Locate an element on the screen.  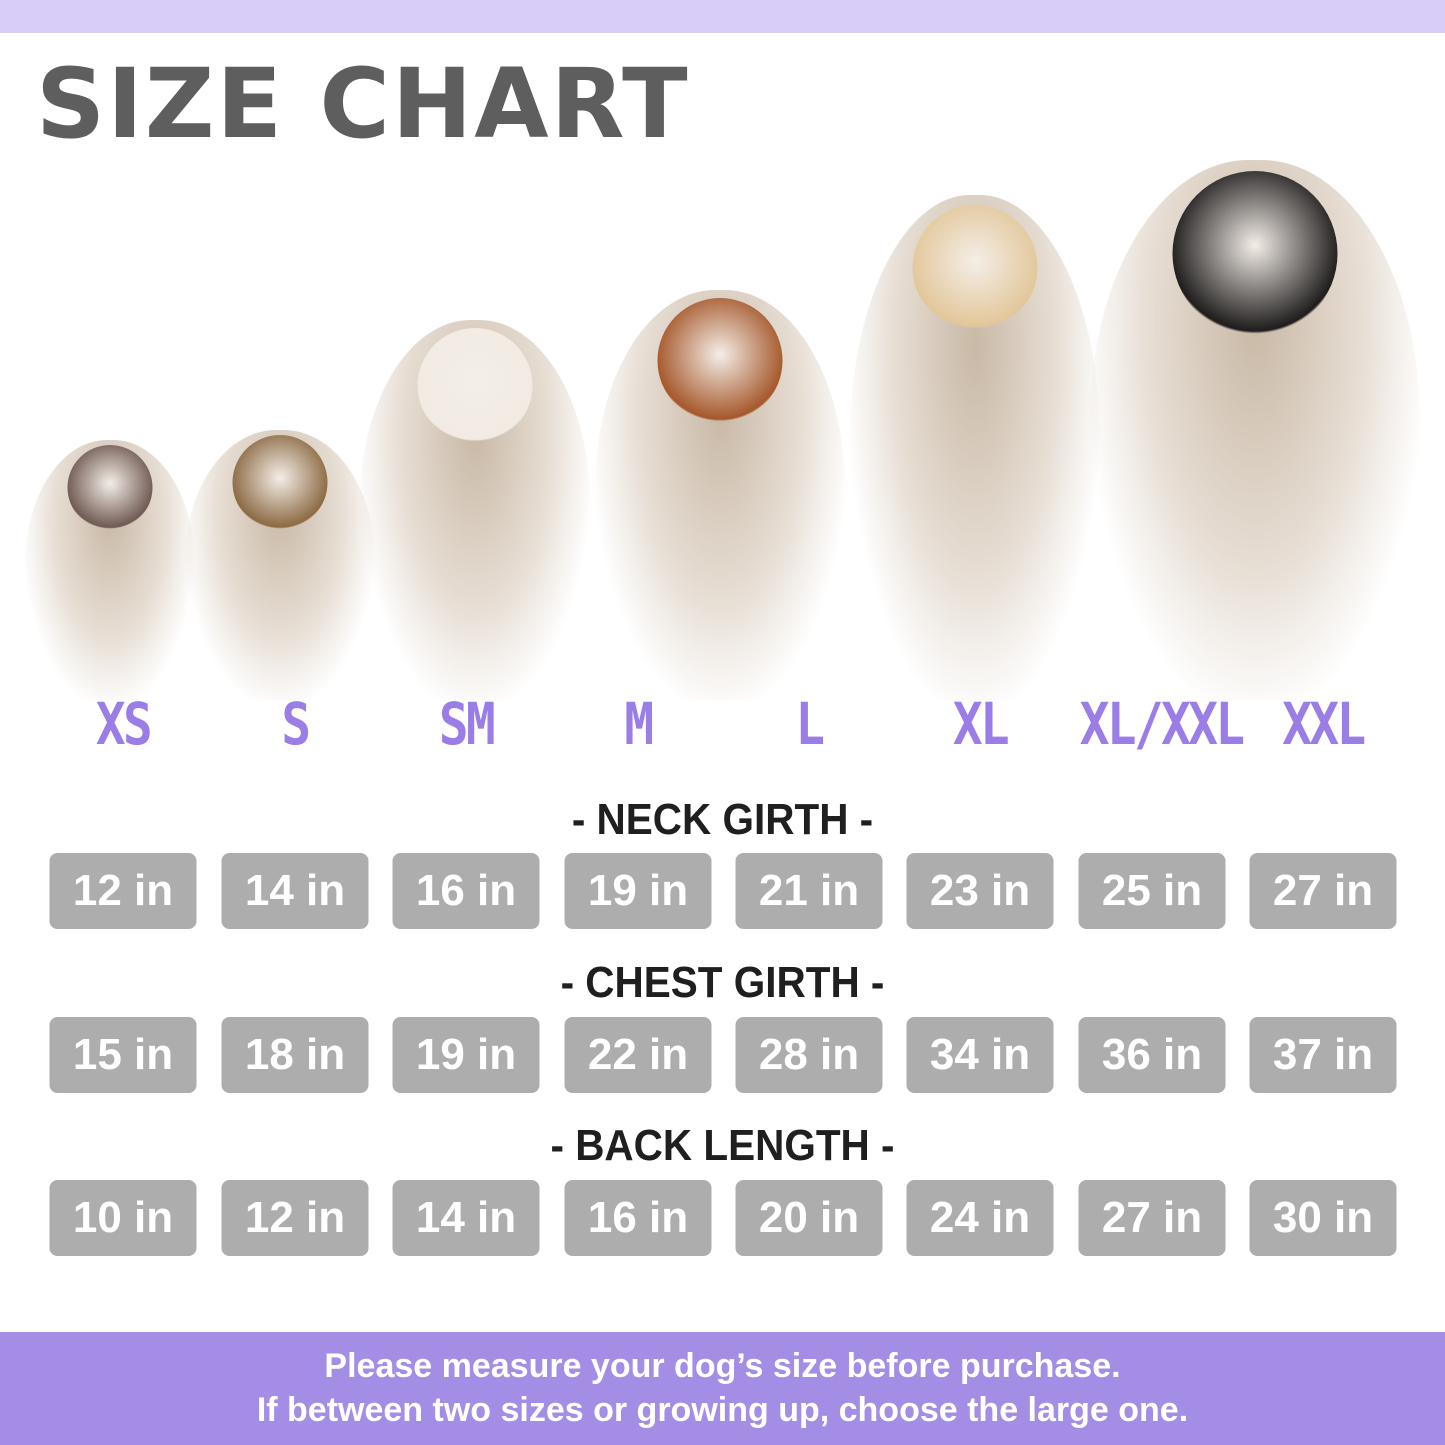
measurement-value: 22 in is located at coordinates (638, 1055).